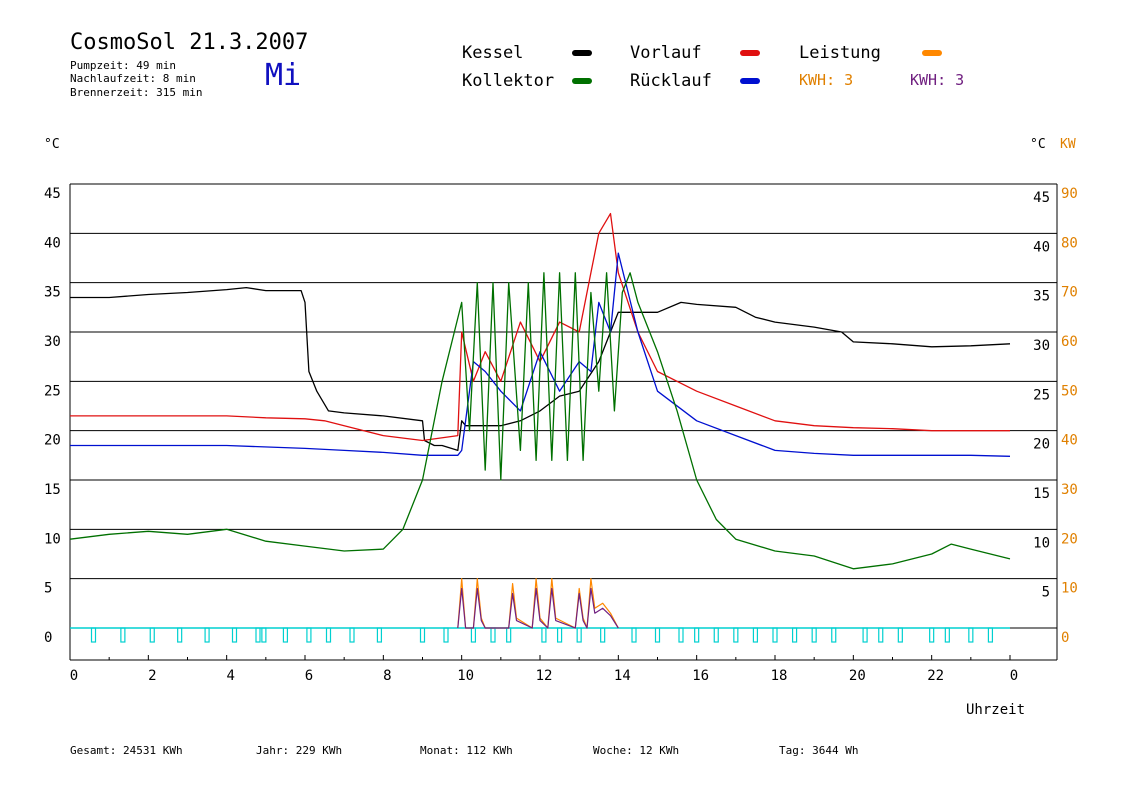 This screenshot has height=812, width=1148. Describe the element at coordinates (840, 53) in the screenshot. I see `legend-leistung-label: Leistung` at that location.